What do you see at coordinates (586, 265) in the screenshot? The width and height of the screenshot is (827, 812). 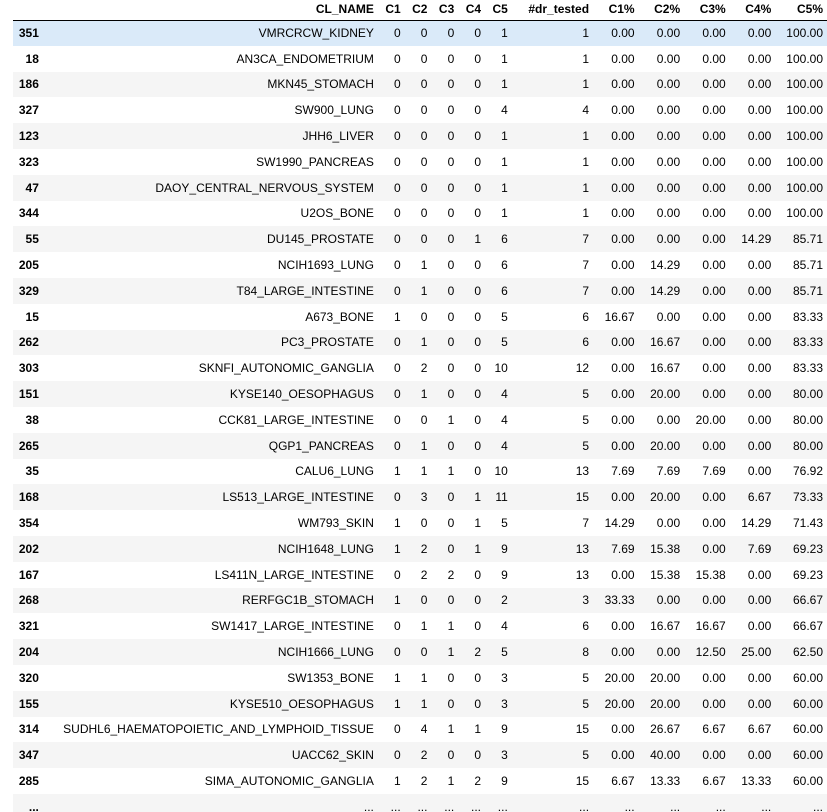 I see `table-cell: 7` at bounding box center [586, 265].